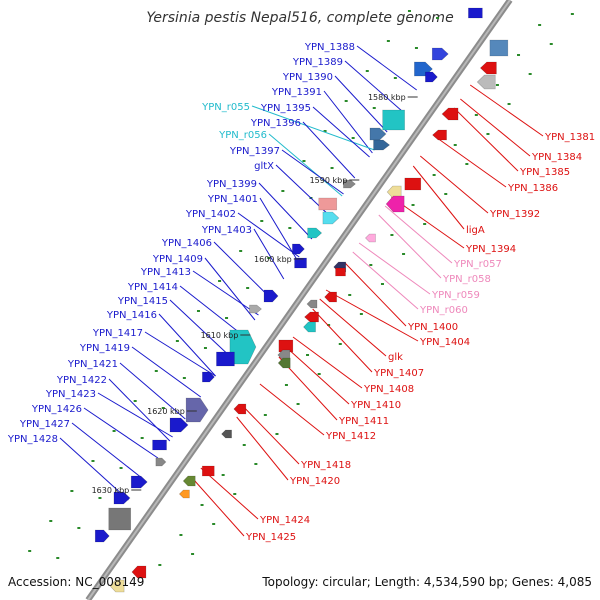  I want to click on gene-label-left: YPN_1414, so click(152, 287).